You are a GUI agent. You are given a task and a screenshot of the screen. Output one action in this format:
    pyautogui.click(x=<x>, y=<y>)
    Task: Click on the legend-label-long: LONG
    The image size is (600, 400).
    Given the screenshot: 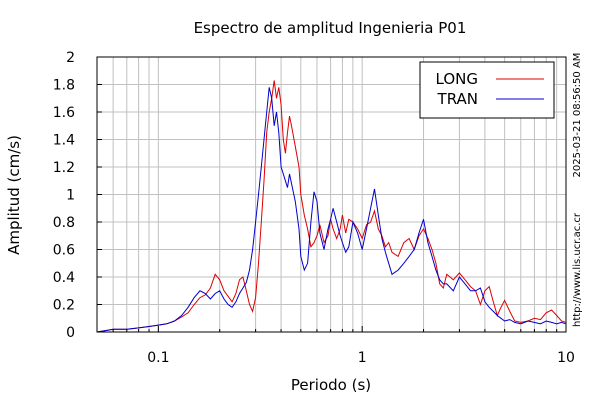 What is the action you would take?
    pyautogui.click(x=457, y=79)
    